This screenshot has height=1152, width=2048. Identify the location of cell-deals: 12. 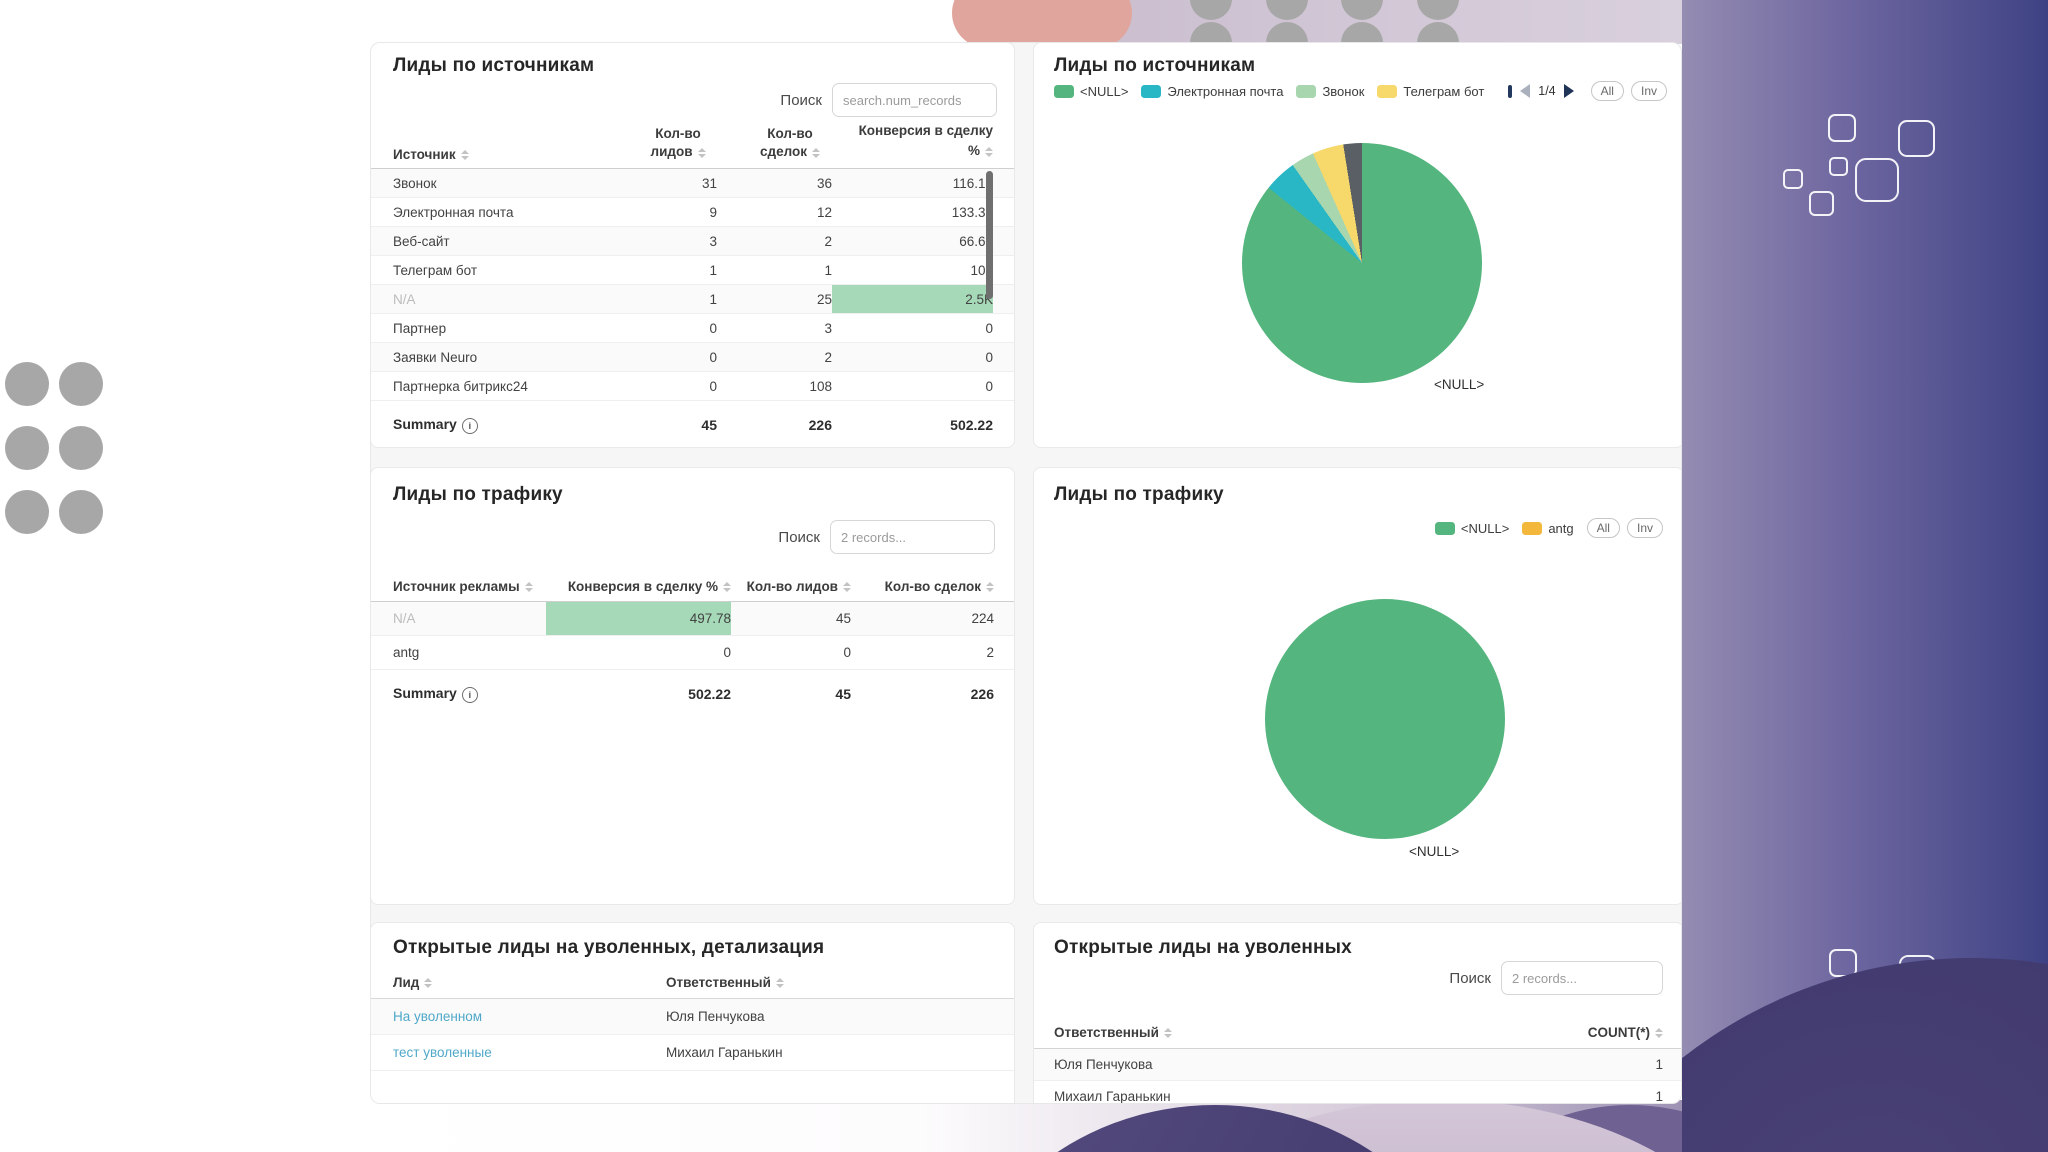
(824, 212).